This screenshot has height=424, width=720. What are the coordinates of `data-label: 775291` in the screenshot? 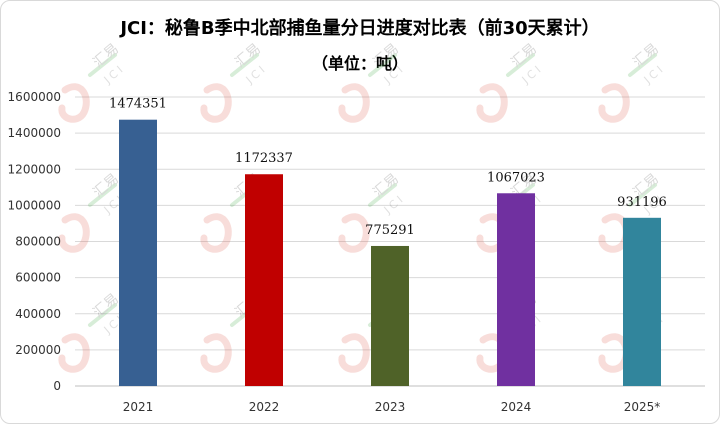 It's located at (390, 230).